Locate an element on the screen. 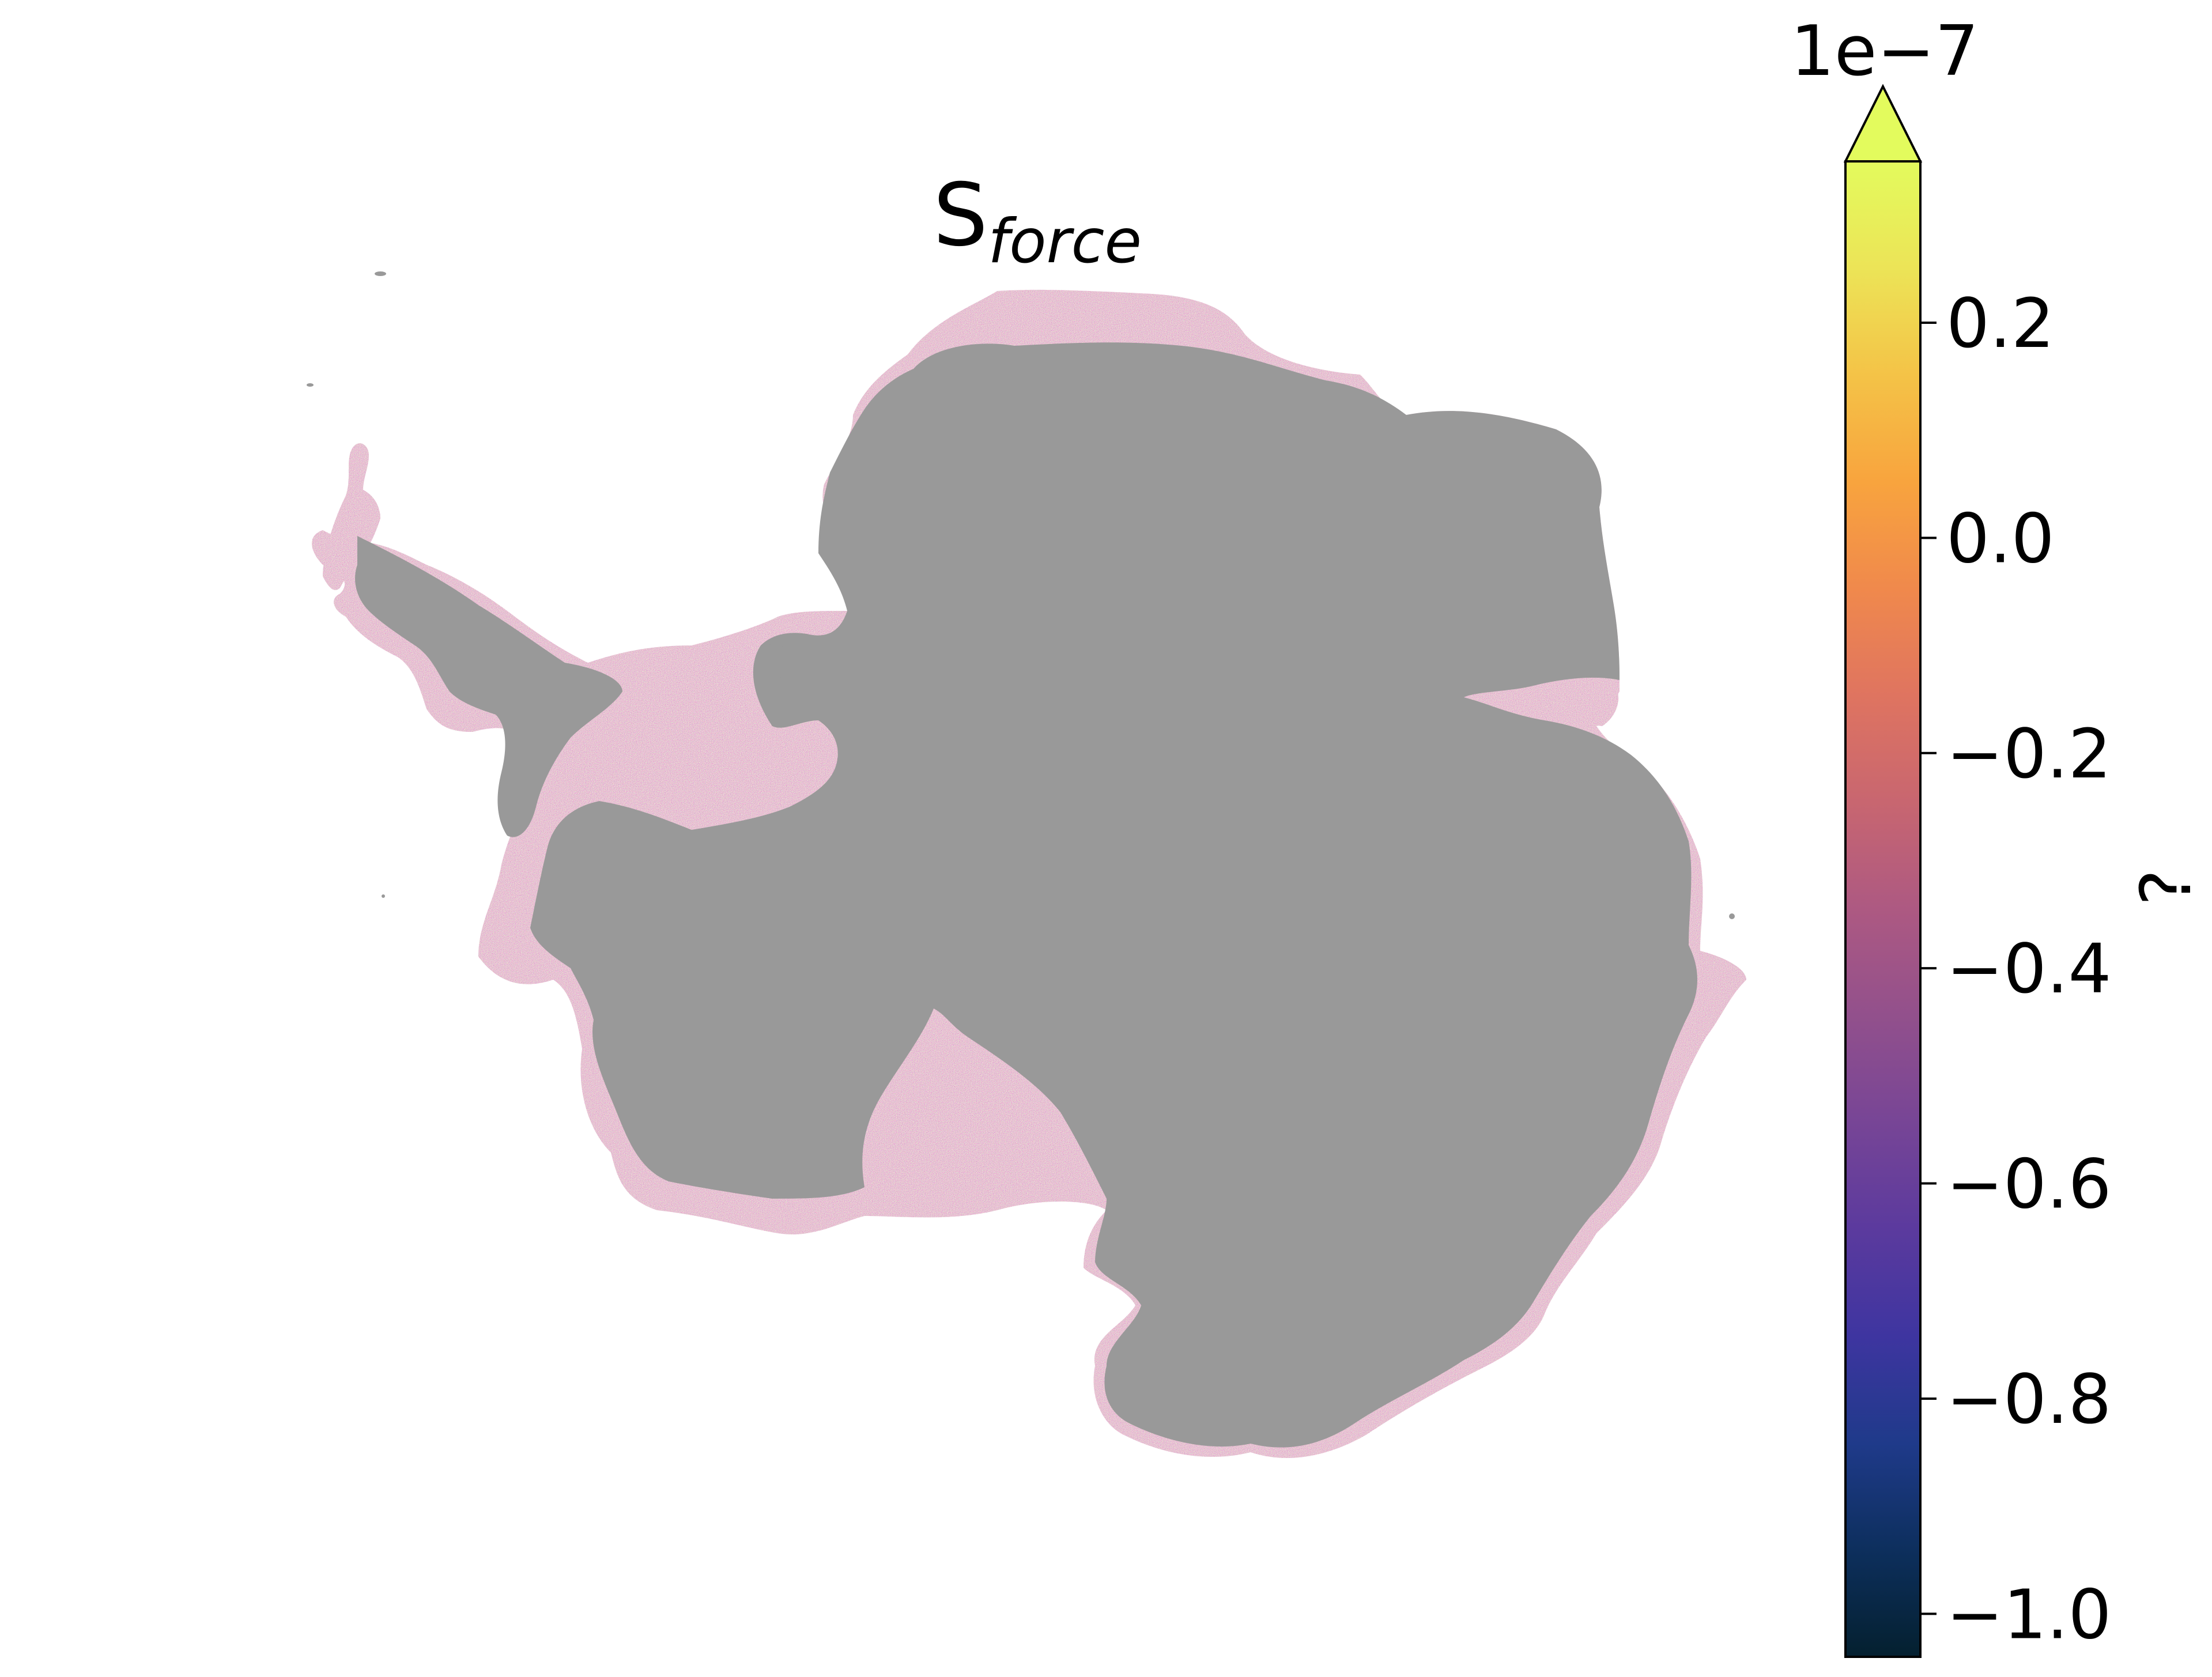 This screenshot has width=2212, height=1677. colorbar-tick-label: −0.2 is located at coordinates (2029, 754).